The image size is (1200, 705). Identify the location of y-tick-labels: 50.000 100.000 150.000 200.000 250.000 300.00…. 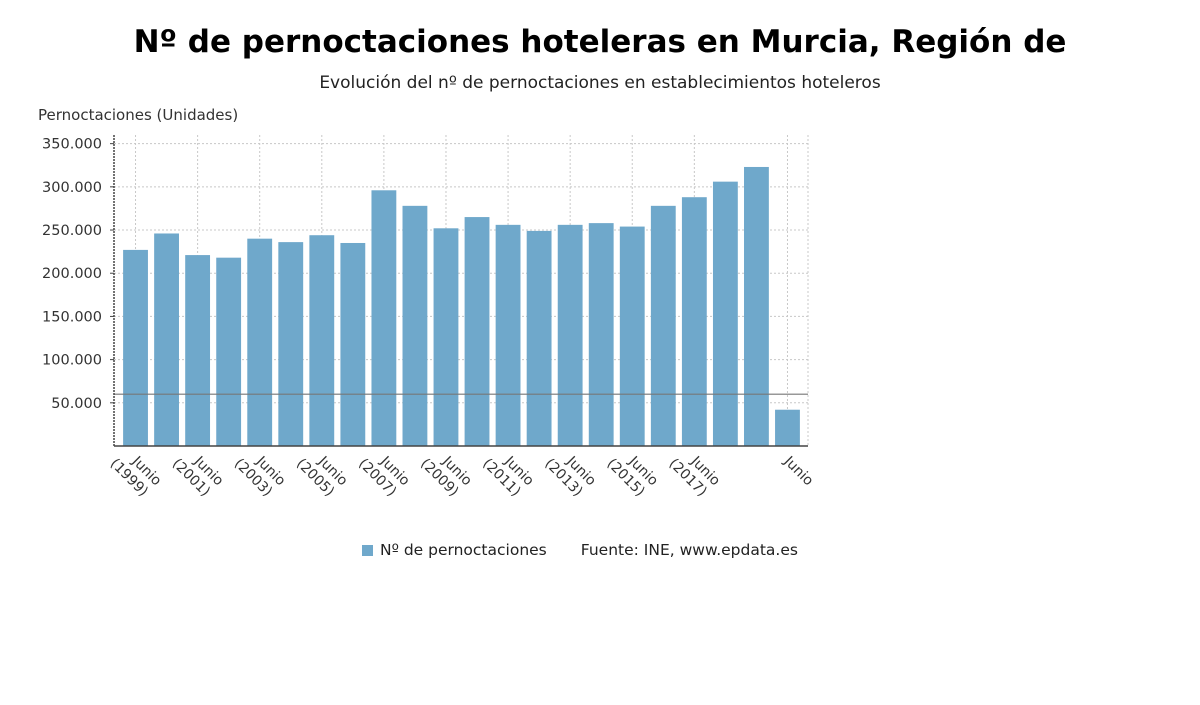
(72, 274).